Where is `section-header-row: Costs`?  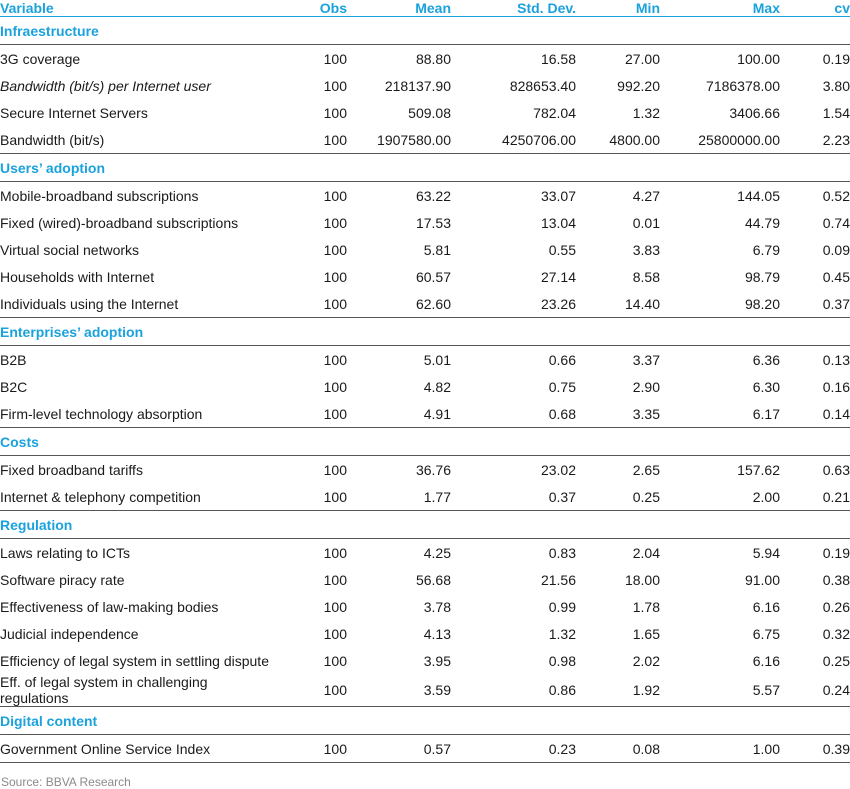 section-header-row: Costs is located at coordinates (425, 441).